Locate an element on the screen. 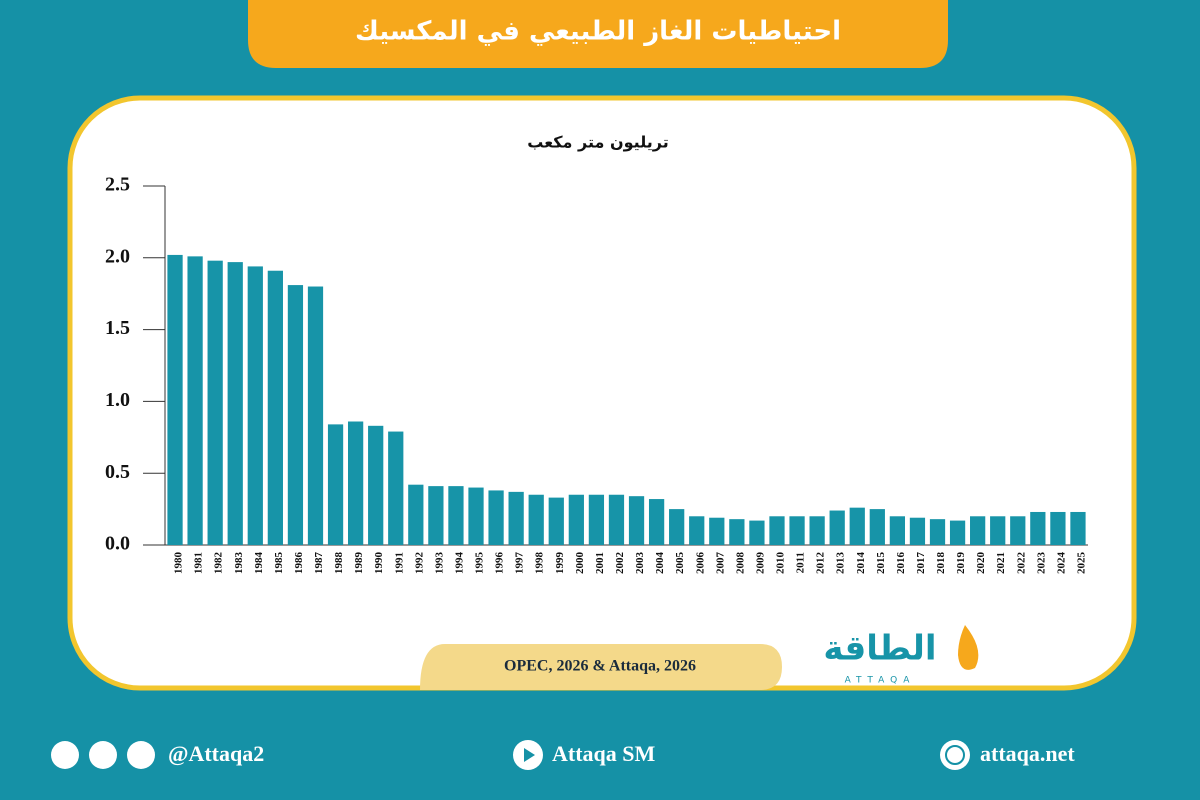 Image resolution: width=1200 pixels, height=800 pixels. footer-social: @Attaqa2 is located at coordinates (216, 753).